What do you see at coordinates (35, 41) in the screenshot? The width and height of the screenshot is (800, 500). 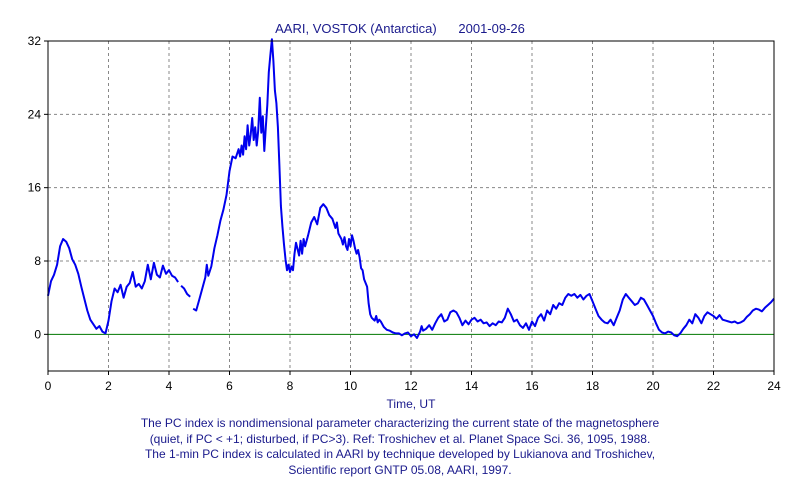 I see `y-tick-label: 32` at bounding box center [35, 41].